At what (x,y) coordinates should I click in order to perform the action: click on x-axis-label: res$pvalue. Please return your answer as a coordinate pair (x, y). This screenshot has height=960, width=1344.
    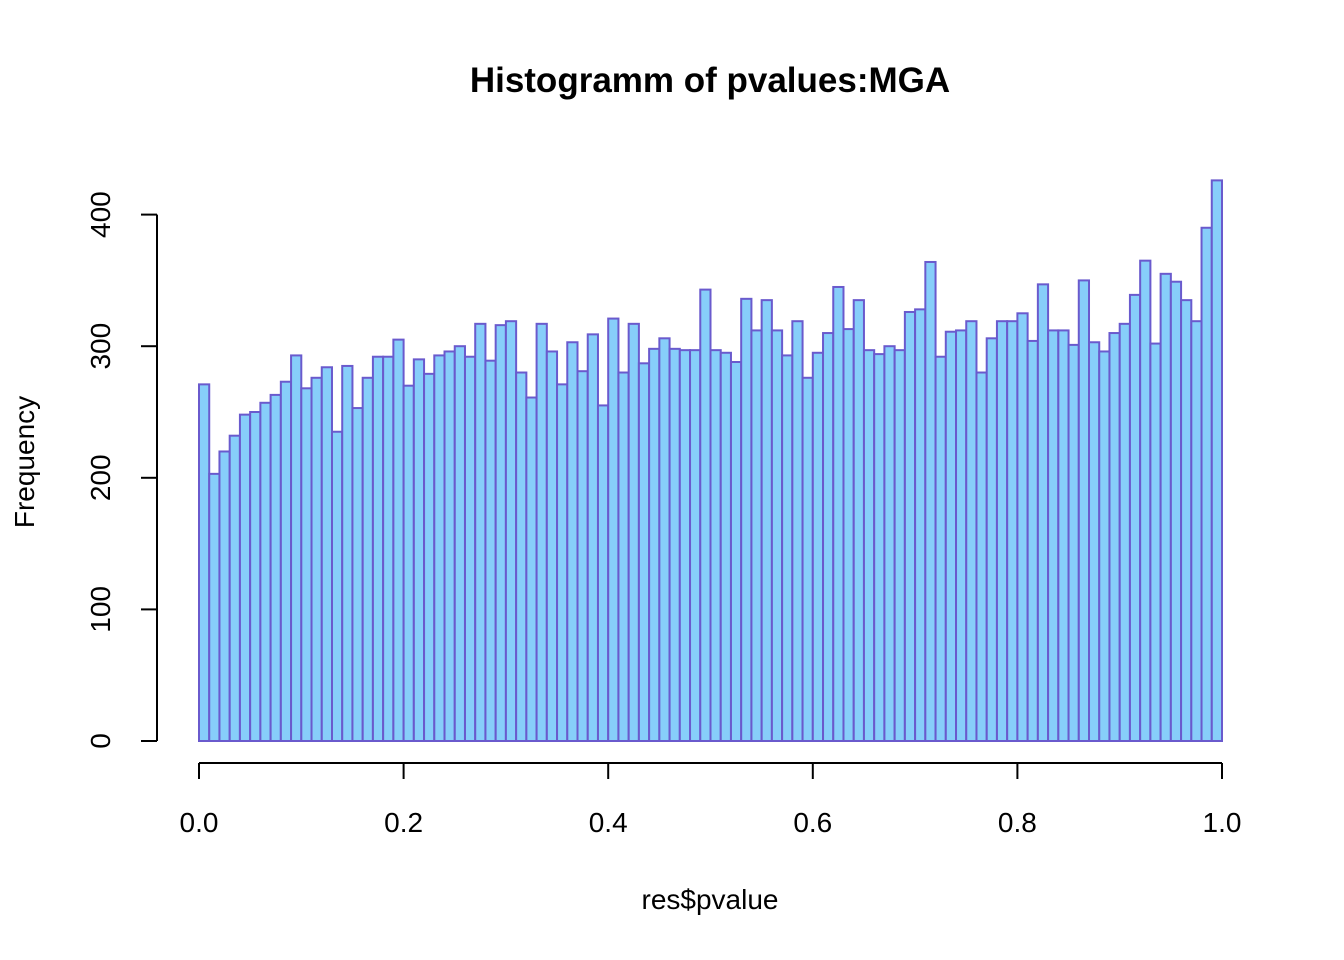
    Looking at the image, I should click on (710, 899).